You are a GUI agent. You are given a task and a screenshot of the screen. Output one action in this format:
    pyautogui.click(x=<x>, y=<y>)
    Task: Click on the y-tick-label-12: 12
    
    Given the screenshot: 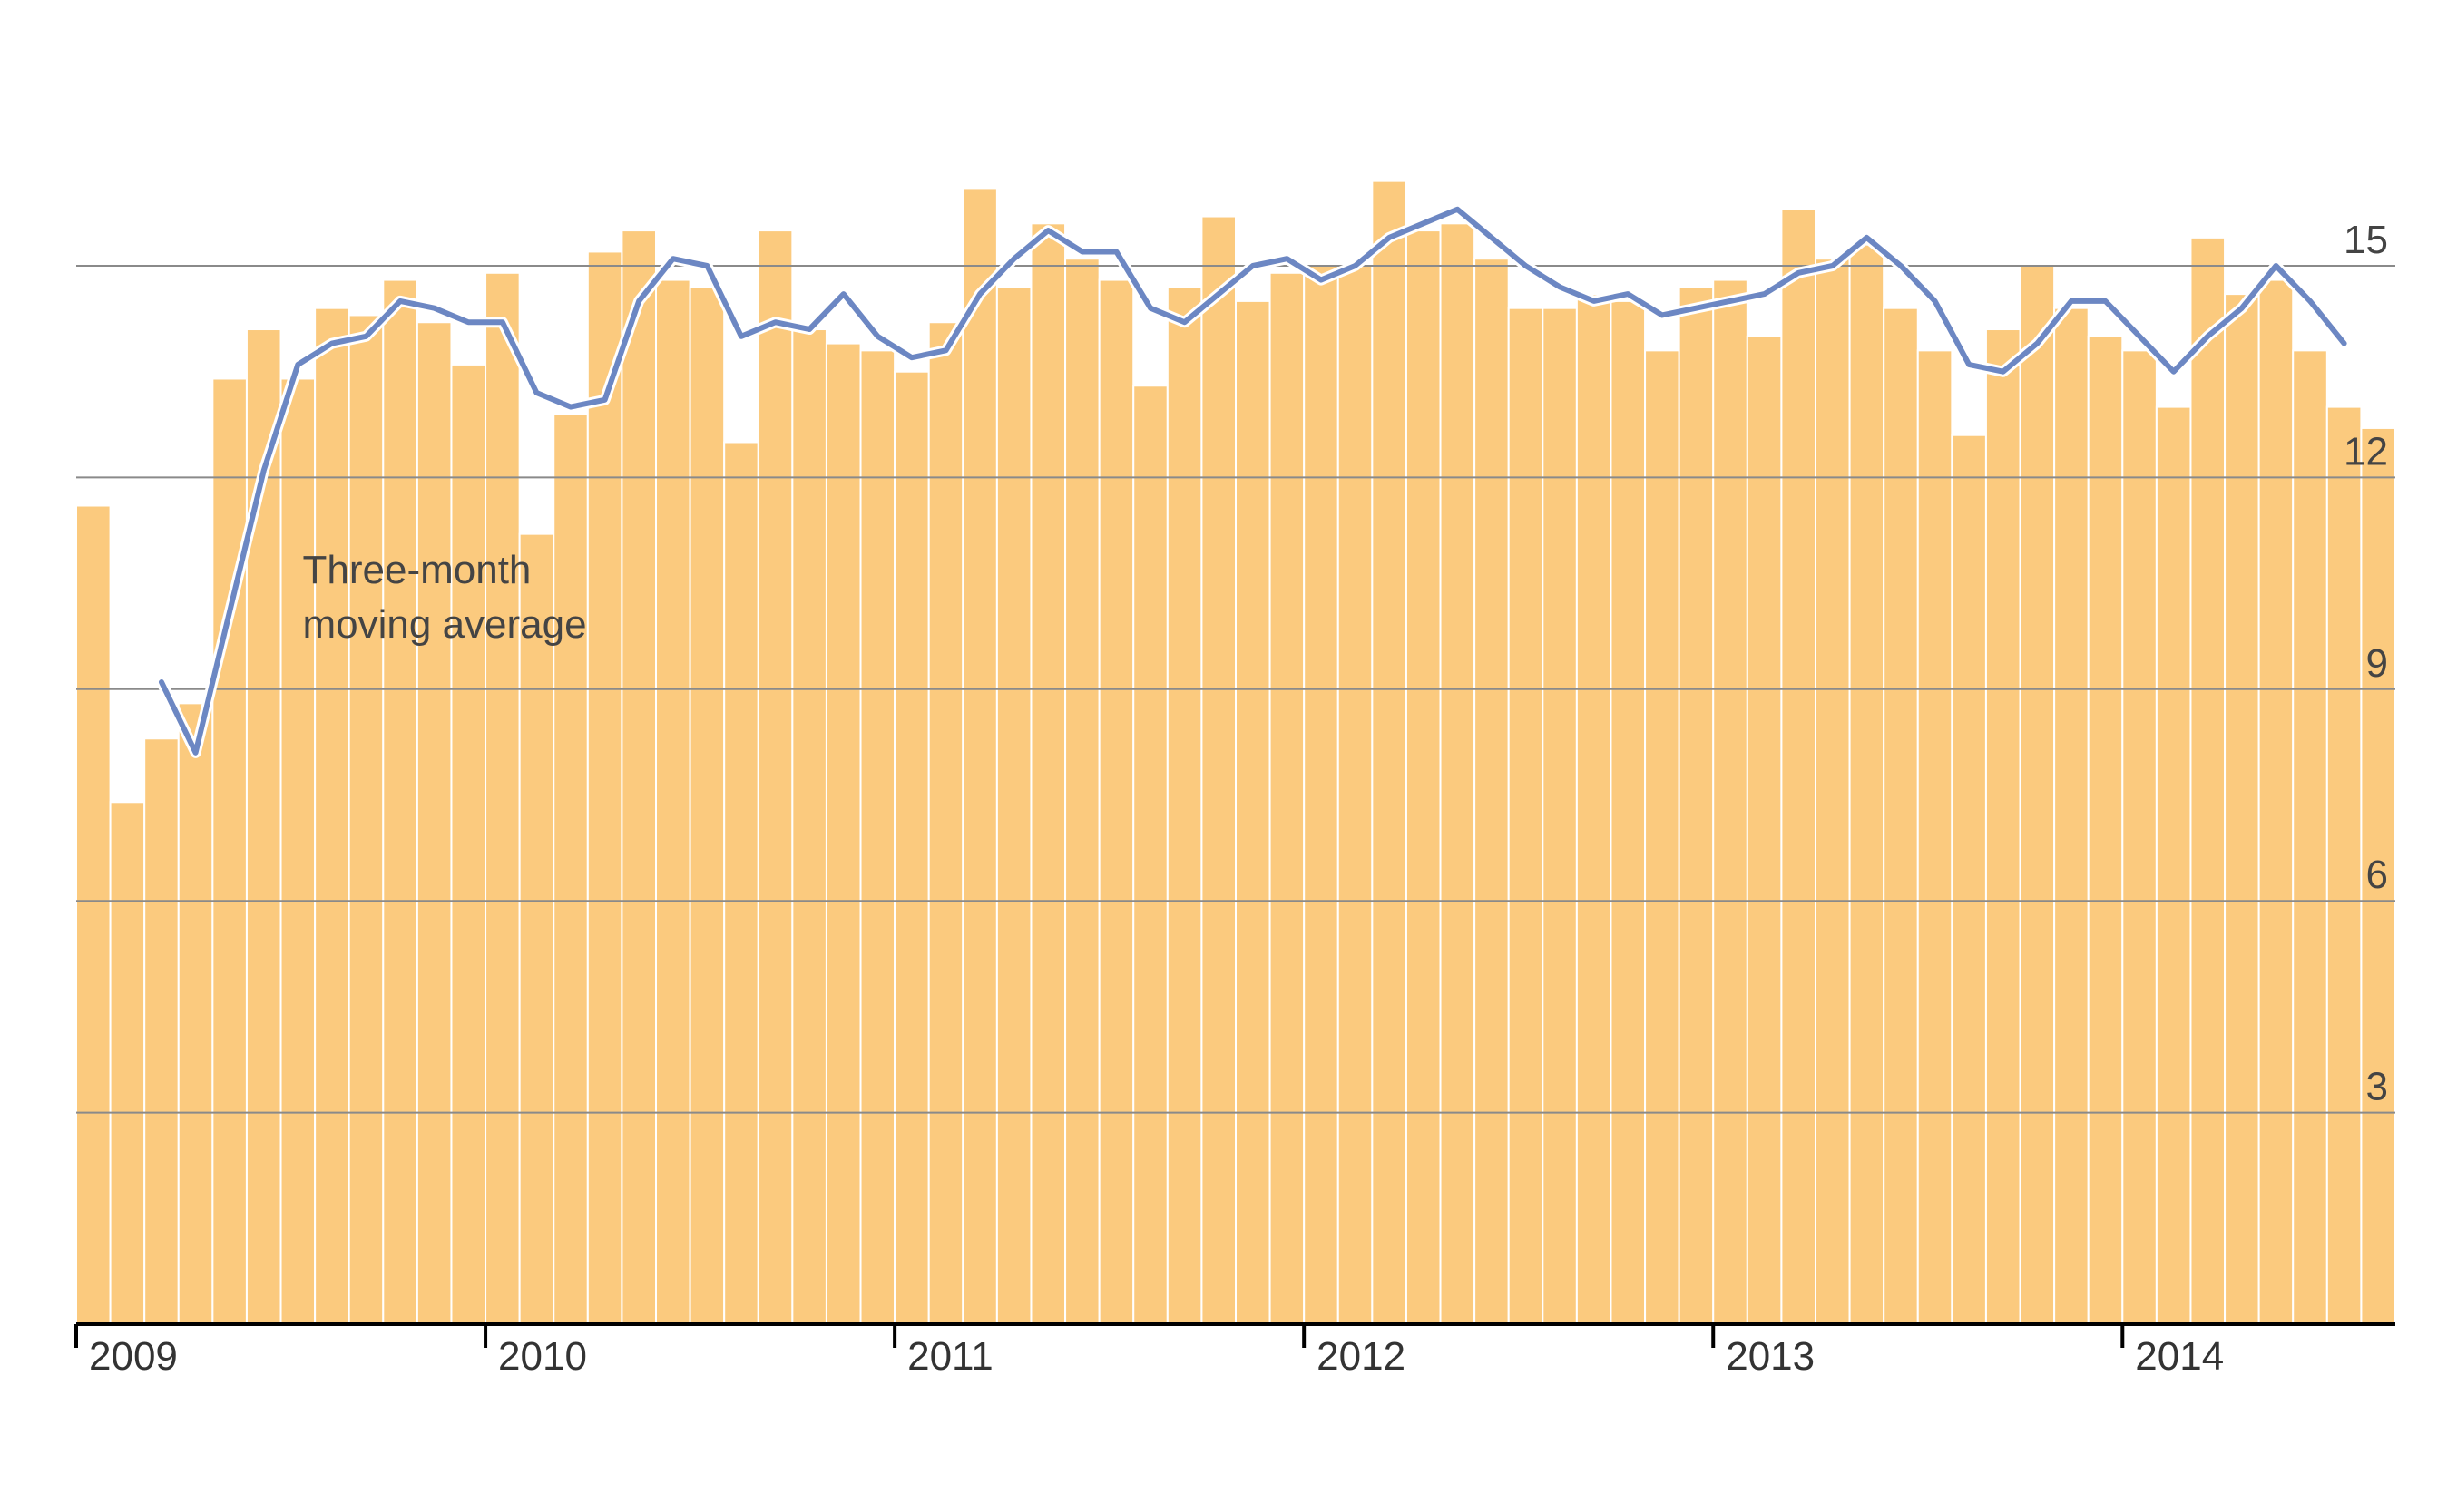 What is the action you would take?
    pyautogui.click(x=2366, y=451)
    